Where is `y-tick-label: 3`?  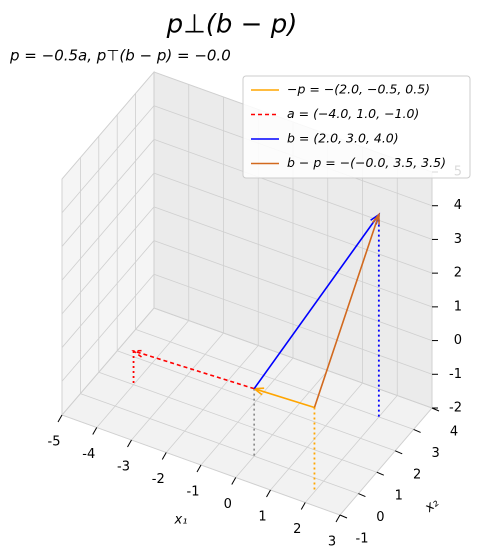 y-tick-label: 3 is located at coordinates (435, 453).